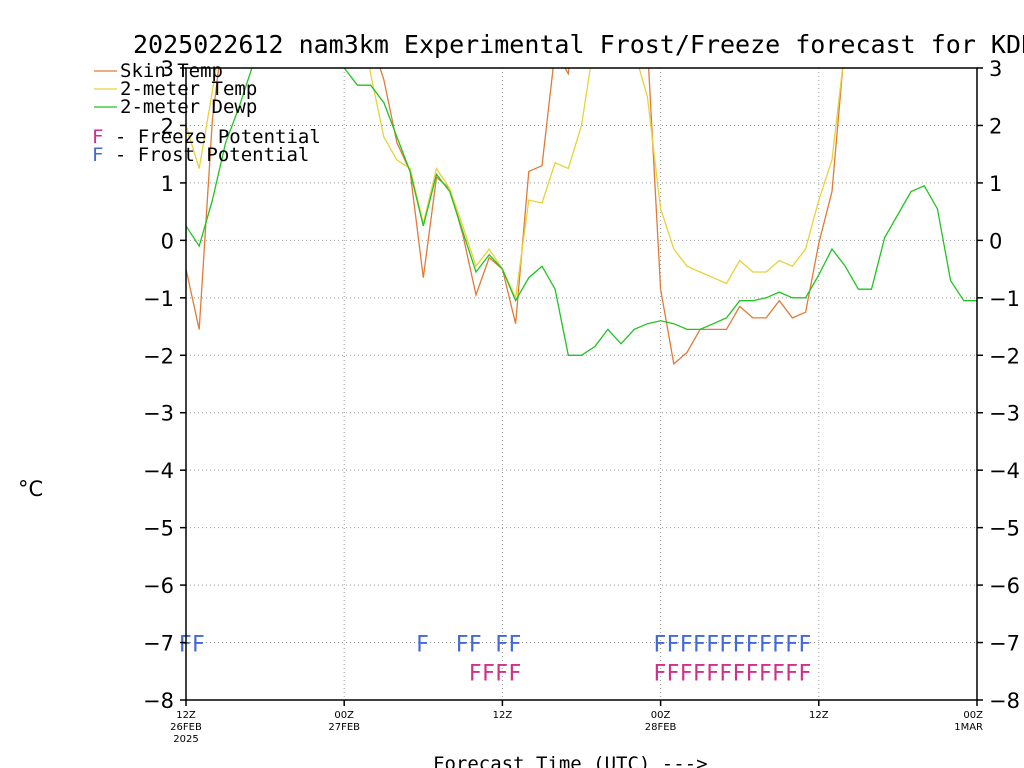  Describe the element at coordinates (158, 299) in the screenshot. I see `y-tick-label-left: −1` at that location.